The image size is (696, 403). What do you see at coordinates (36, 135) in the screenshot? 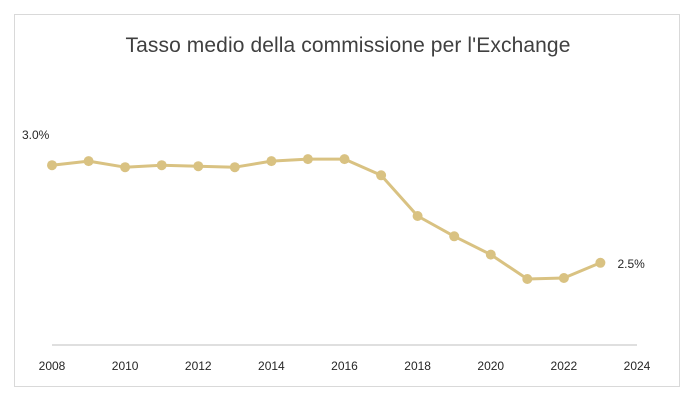
I see `data-label: 3.0%` at bounding box center [36, 135].